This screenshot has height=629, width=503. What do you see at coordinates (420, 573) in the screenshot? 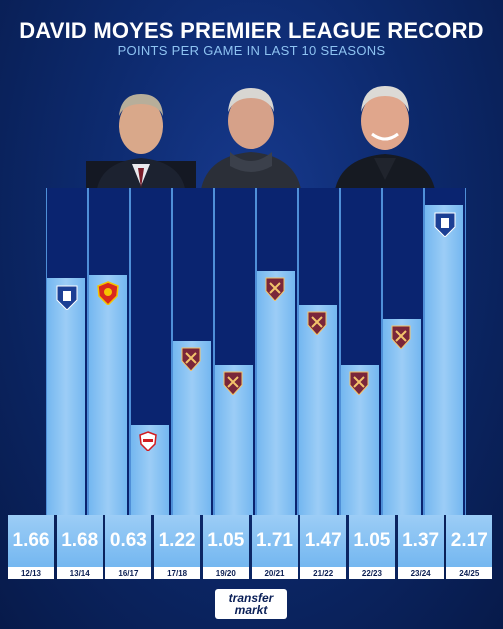
I see `season-tick-label: 23/24` at bounding box center [420, 573].